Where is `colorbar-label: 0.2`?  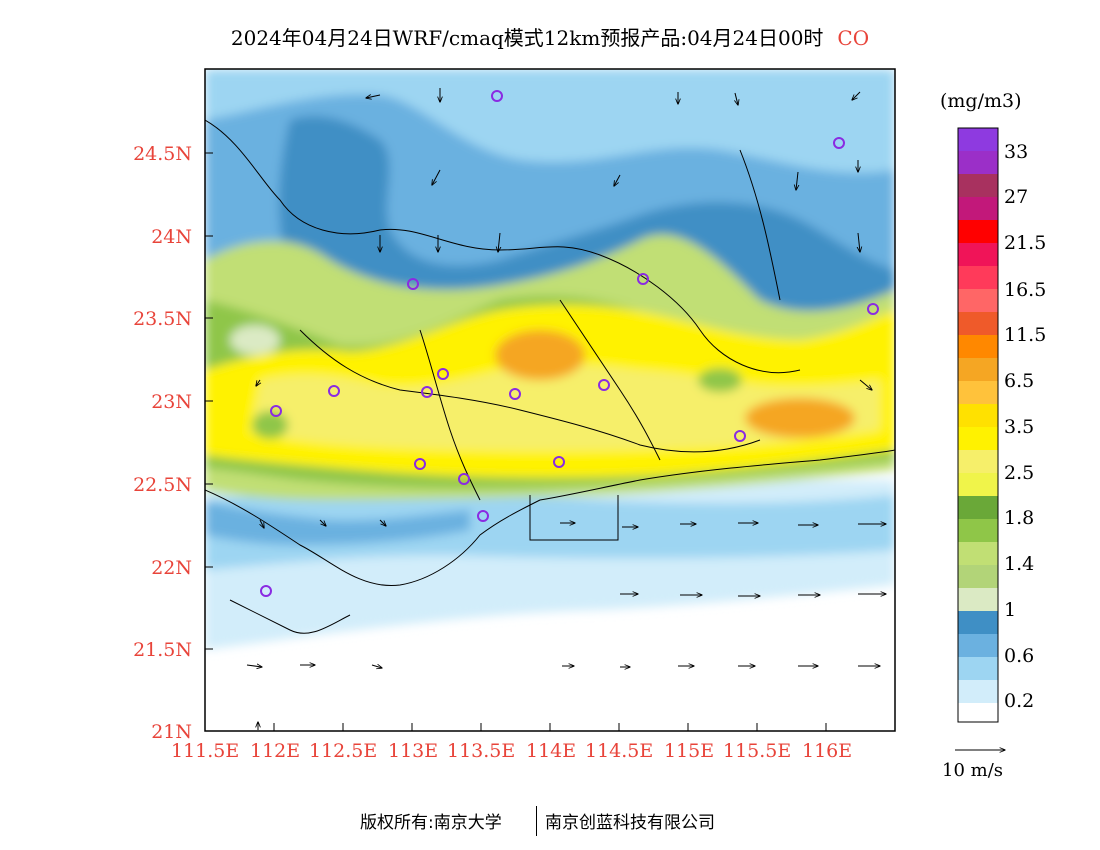 colorbar-label: 0.2 is located at coordinates (1019, 701).